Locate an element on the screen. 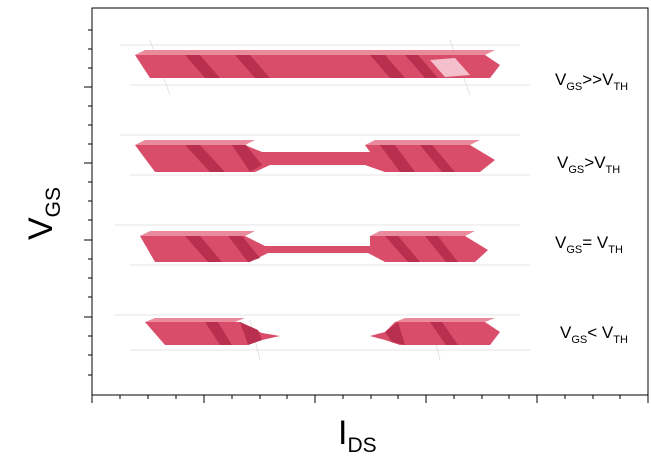  label-part: = is located at coordinates (589, 242).